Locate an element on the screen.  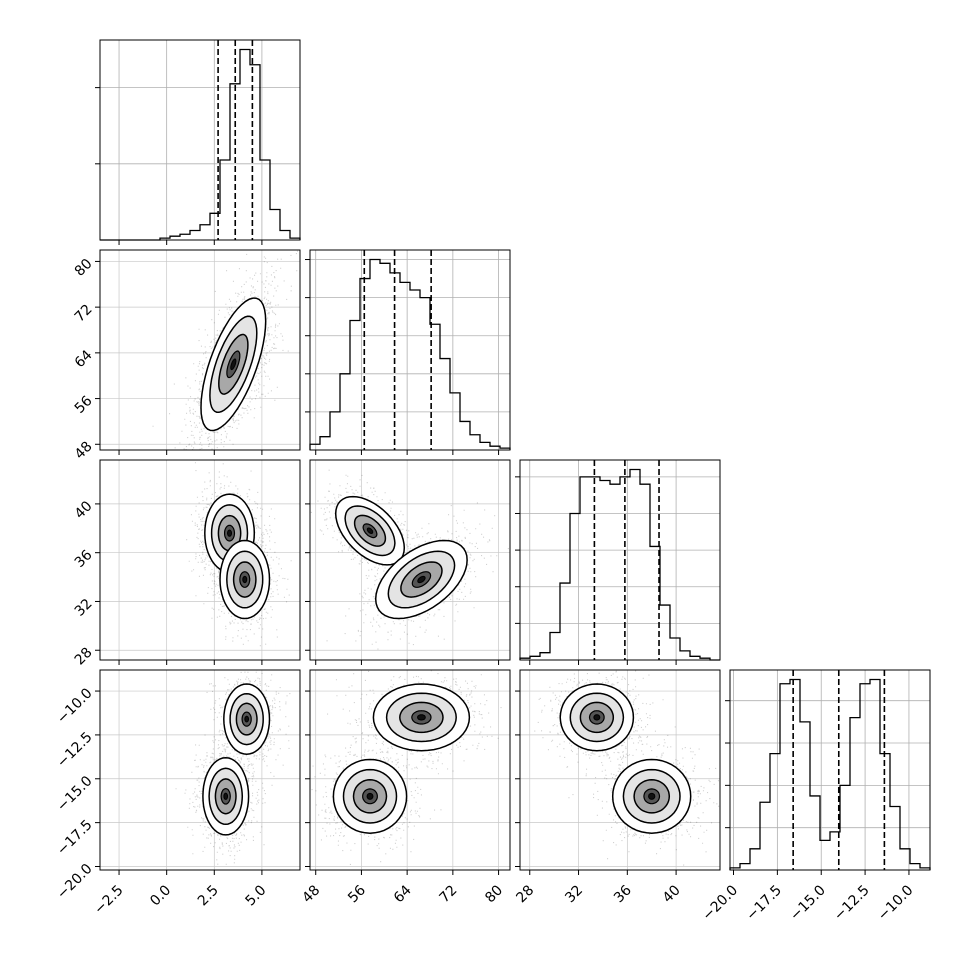
scatter-panel is located at coordinates (408, 562).